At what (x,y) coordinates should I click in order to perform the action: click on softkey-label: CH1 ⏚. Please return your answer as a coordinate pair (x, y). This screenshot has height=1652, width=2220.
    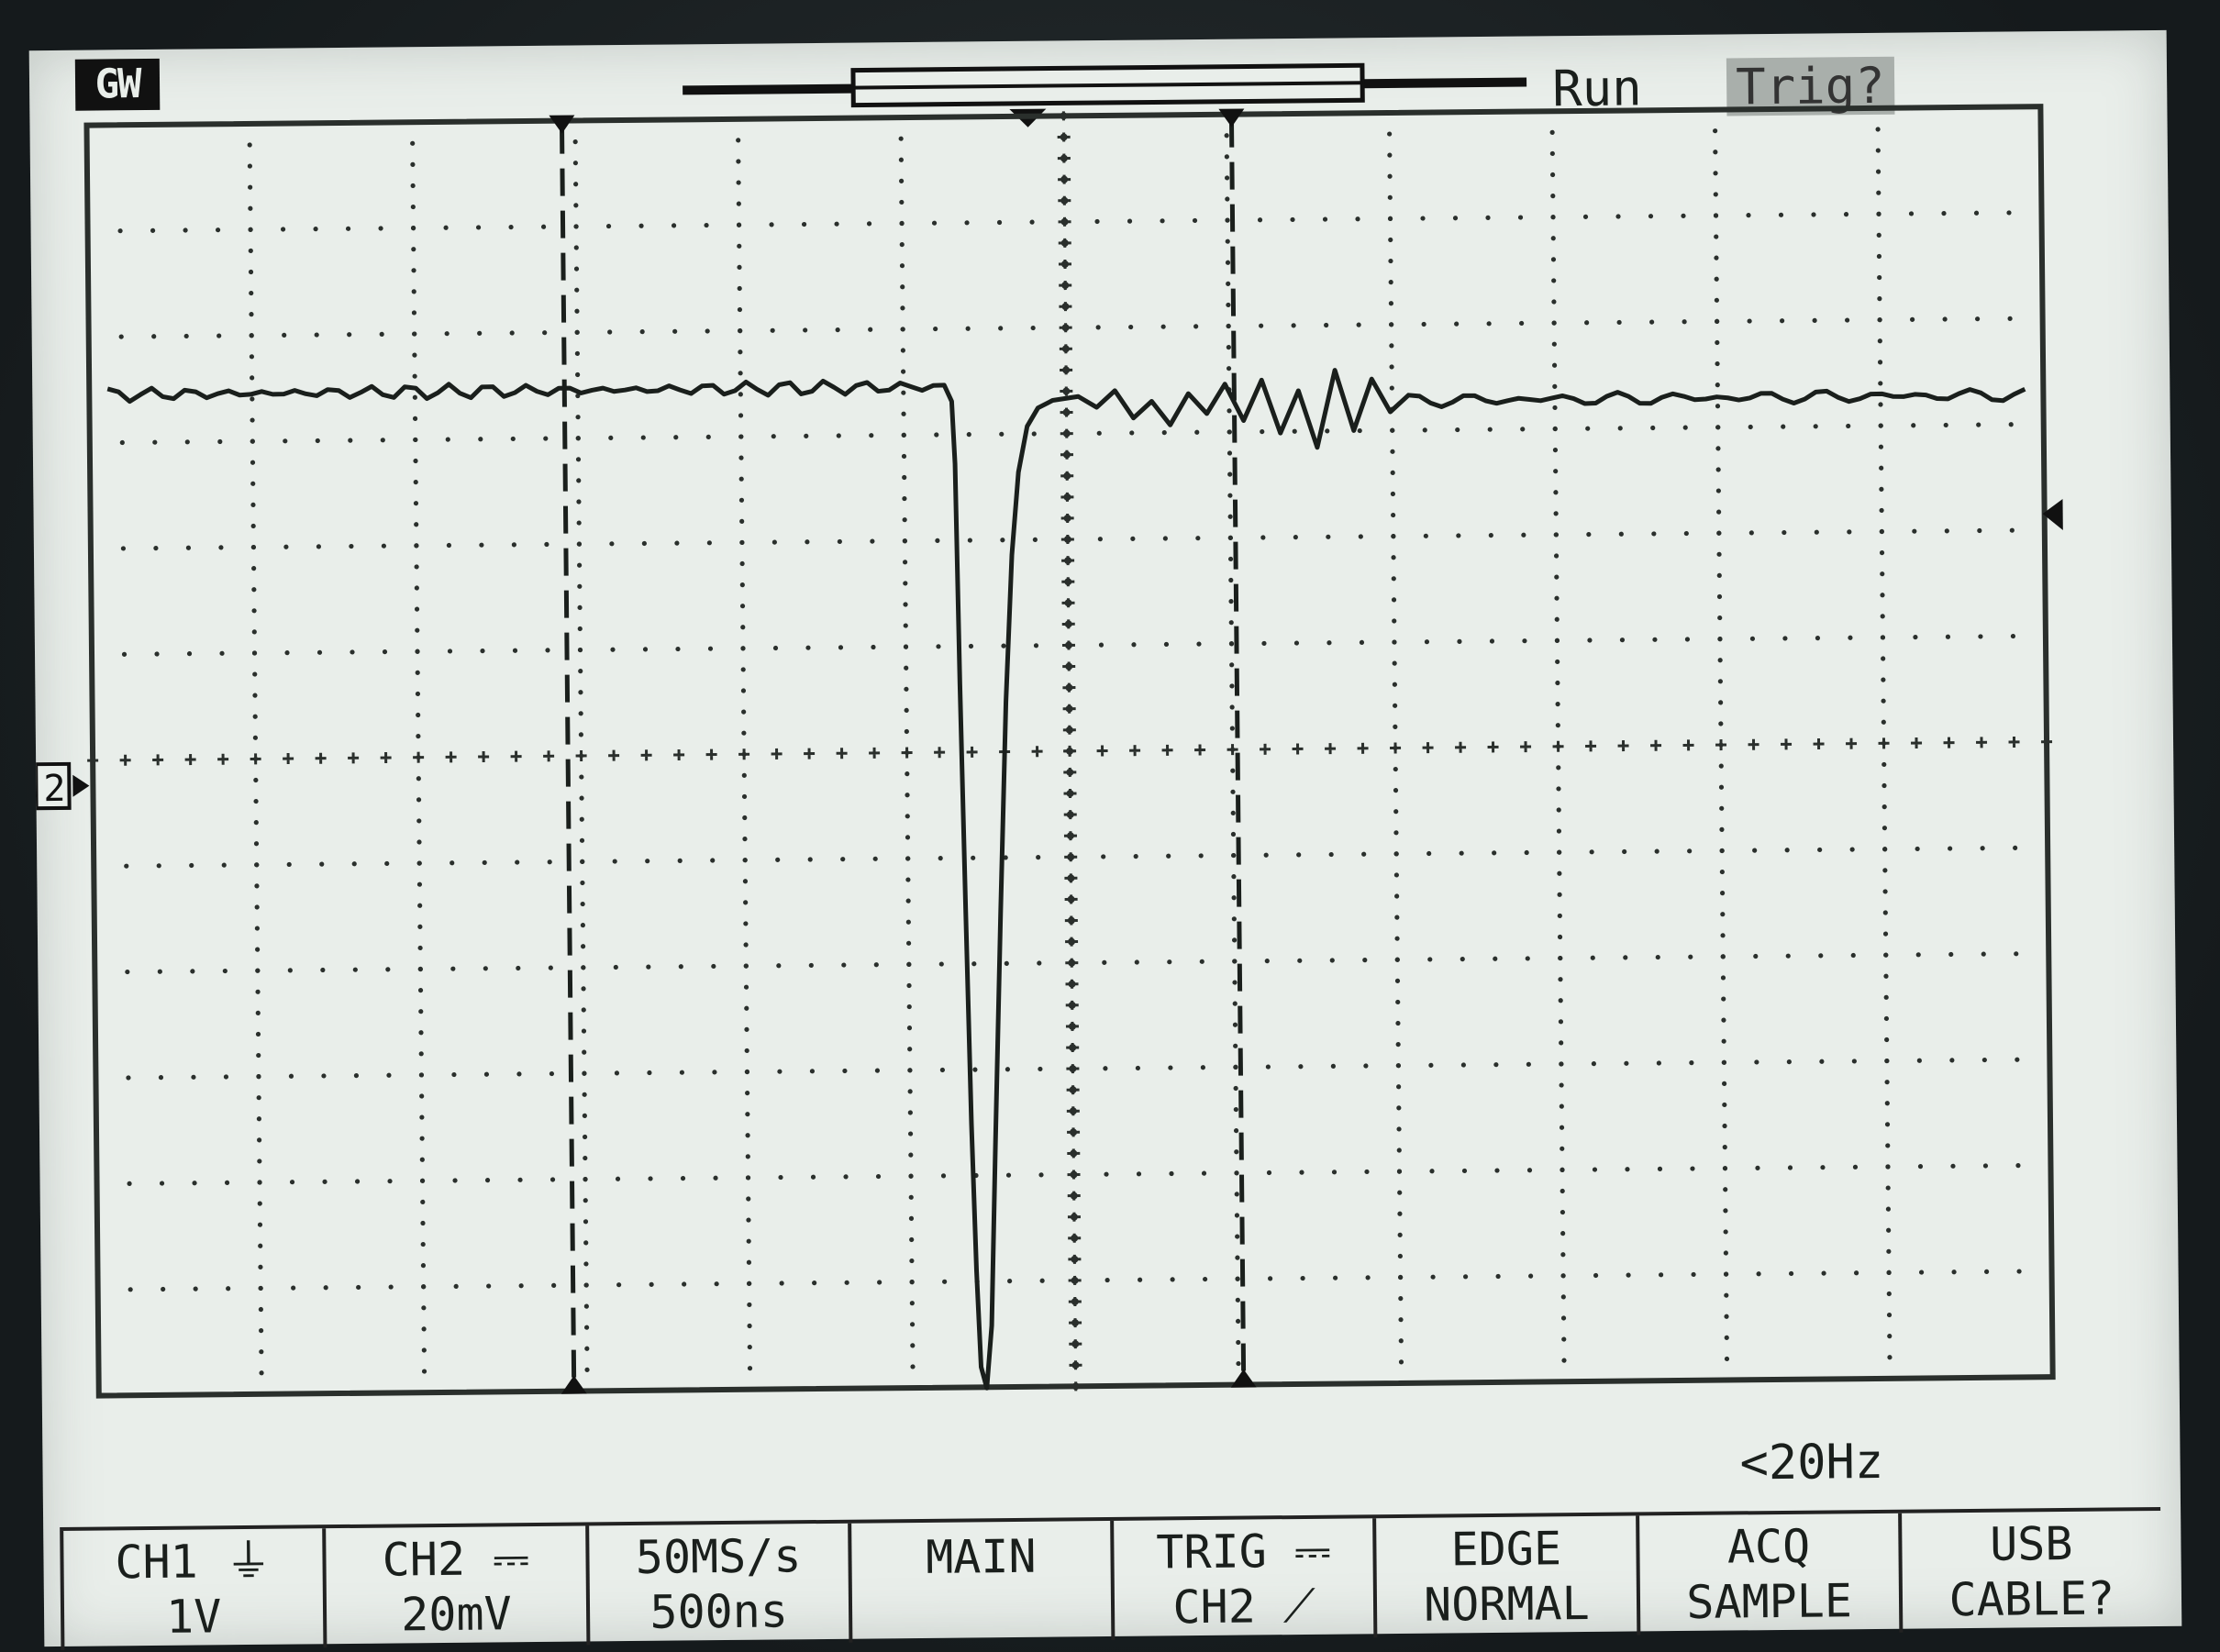
    Looking at the image, I should click on (193, 1562).